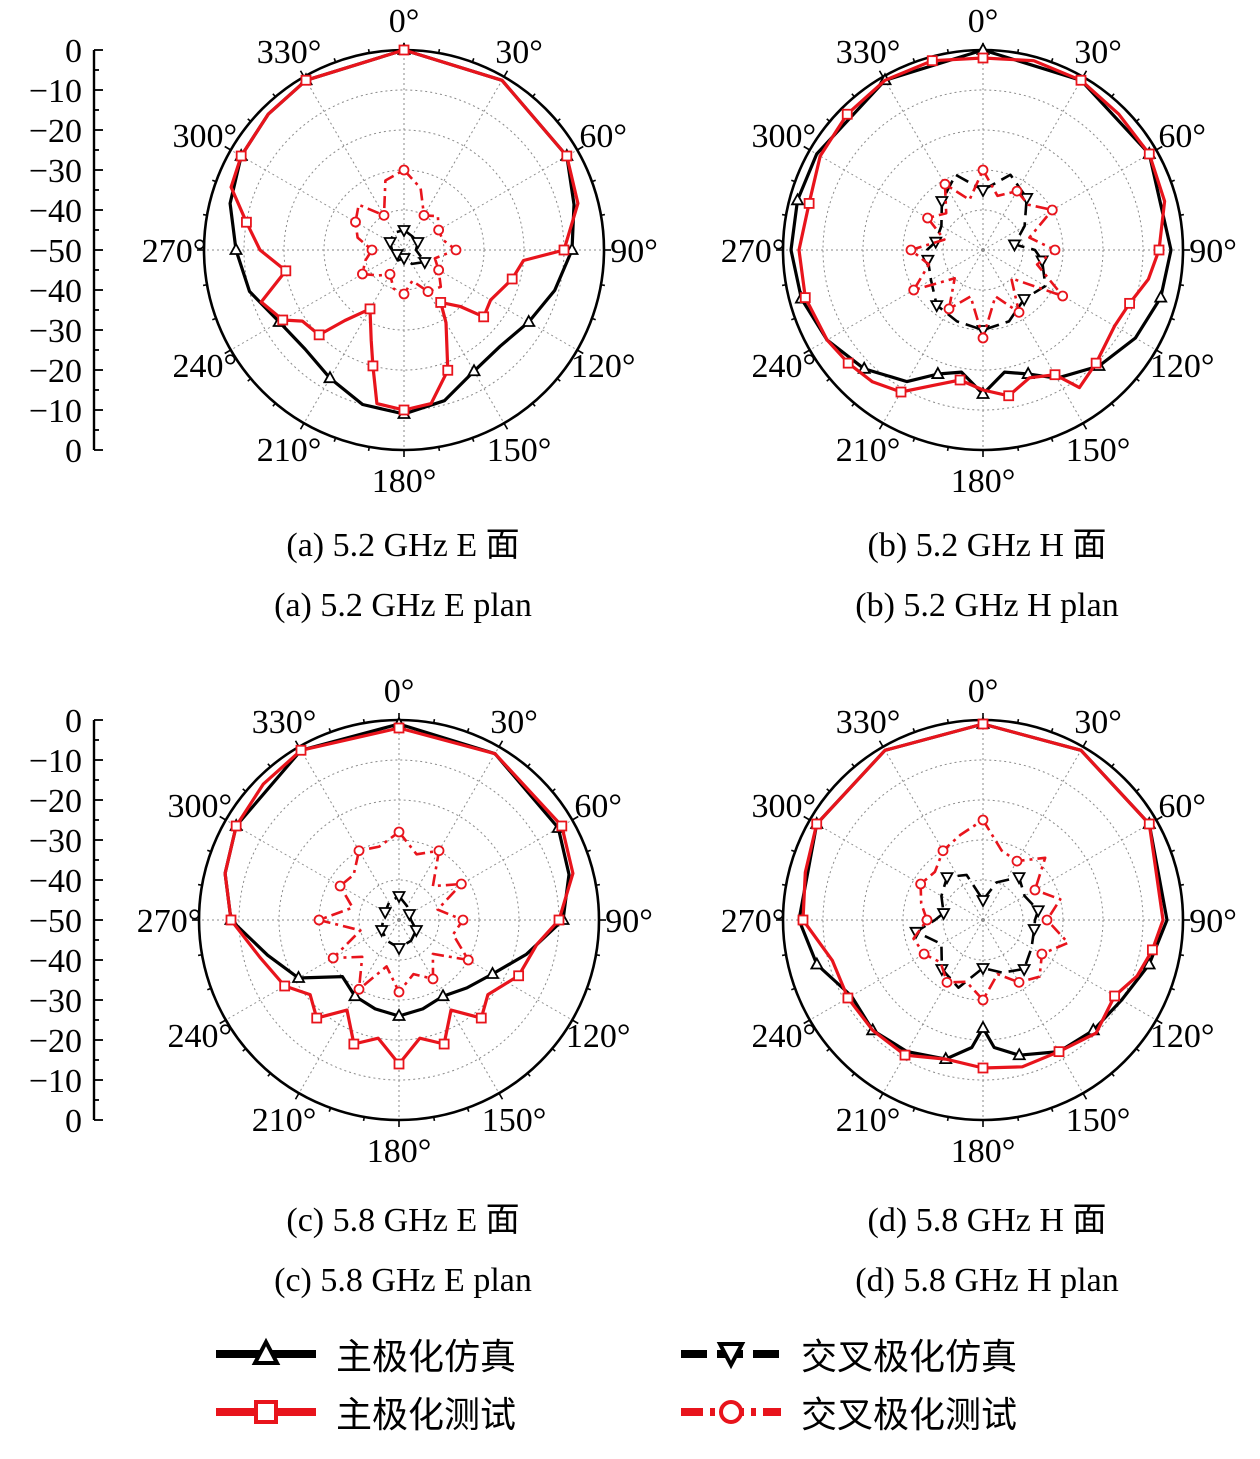 The width and height of the screenshot is (1260, 1459). What do you see at coordinates (403, 545) in the screenshot?
I see `caption-a-zh: (a) 5.2 GHz E 面` at bounding box center [403, 545].